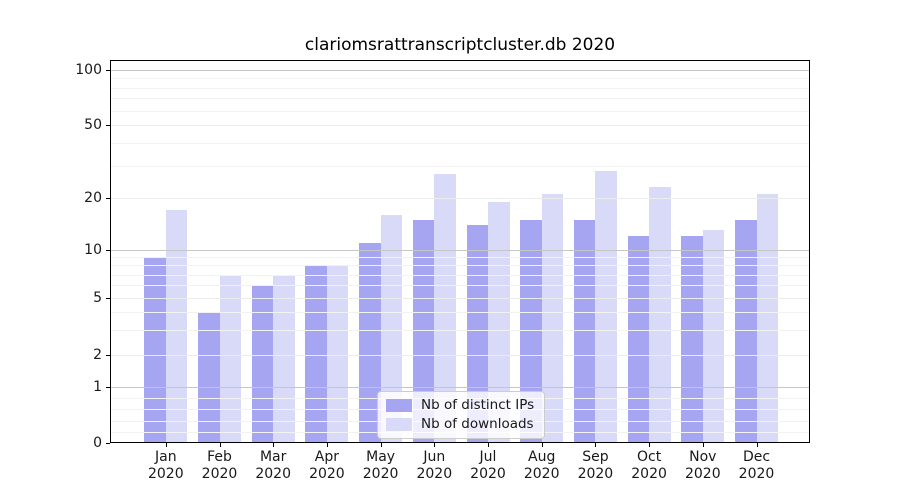  What do you see at coordinates (595, 465) in the screenshot?
I see `x-tick-label: Sep 2020` at bounding box center [595, 465].